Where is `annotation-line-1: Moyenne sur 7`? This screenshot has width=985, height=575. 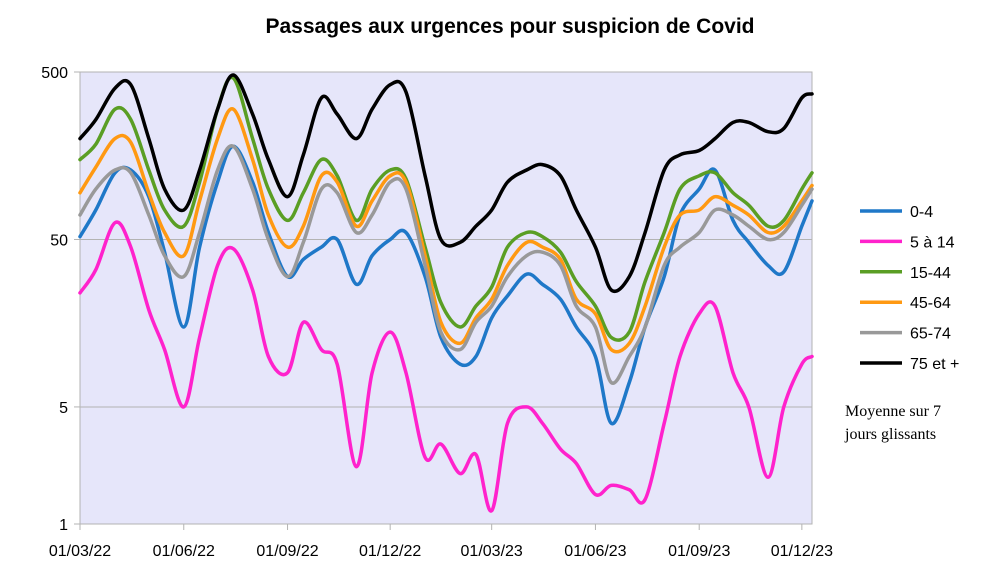
annotation-line-1: Moyenne sur 7 is located at coordinates (893, 411).